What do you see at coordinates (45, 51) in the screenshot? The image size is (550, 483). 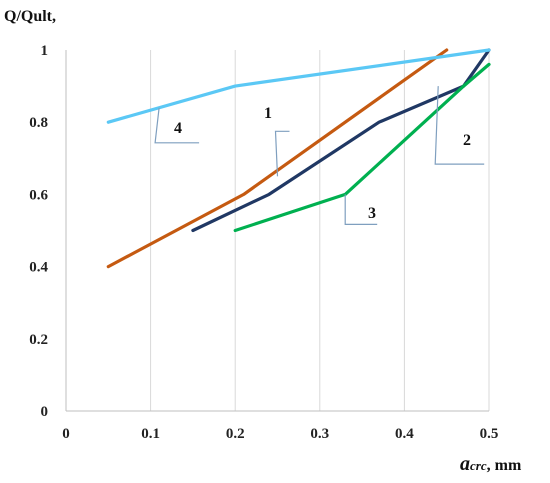 I see `y-tick-label: 1` at bounding box center [45, 51].